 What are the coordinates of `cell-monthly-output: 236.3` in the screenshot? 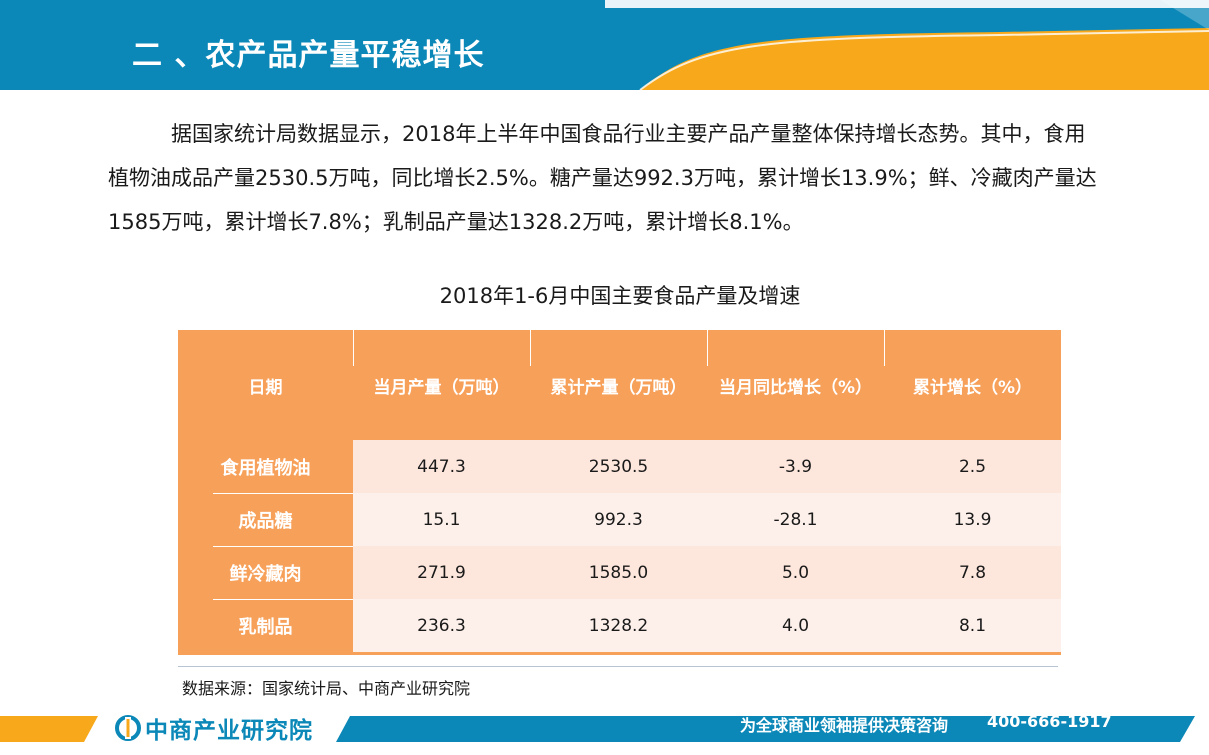 It's located at (441, 625).